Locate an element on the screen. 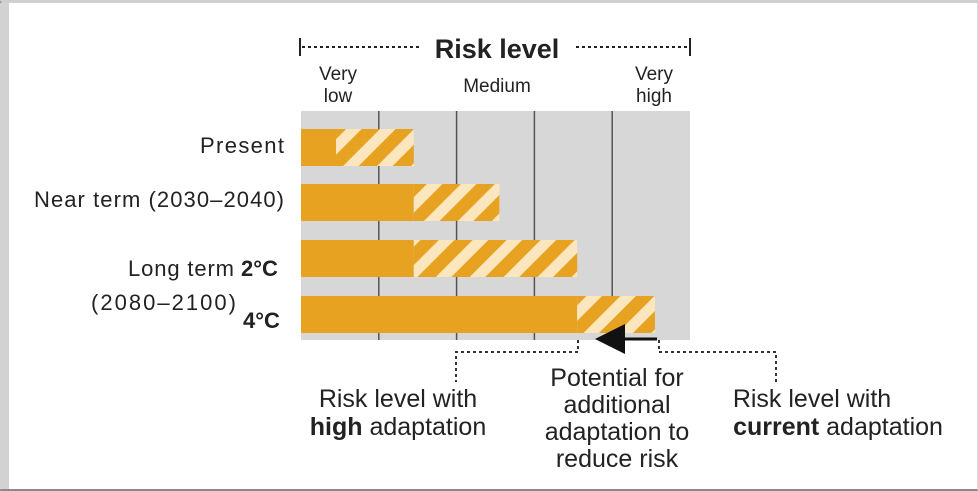  left-edge-strip is located at coordinates (4, 246).